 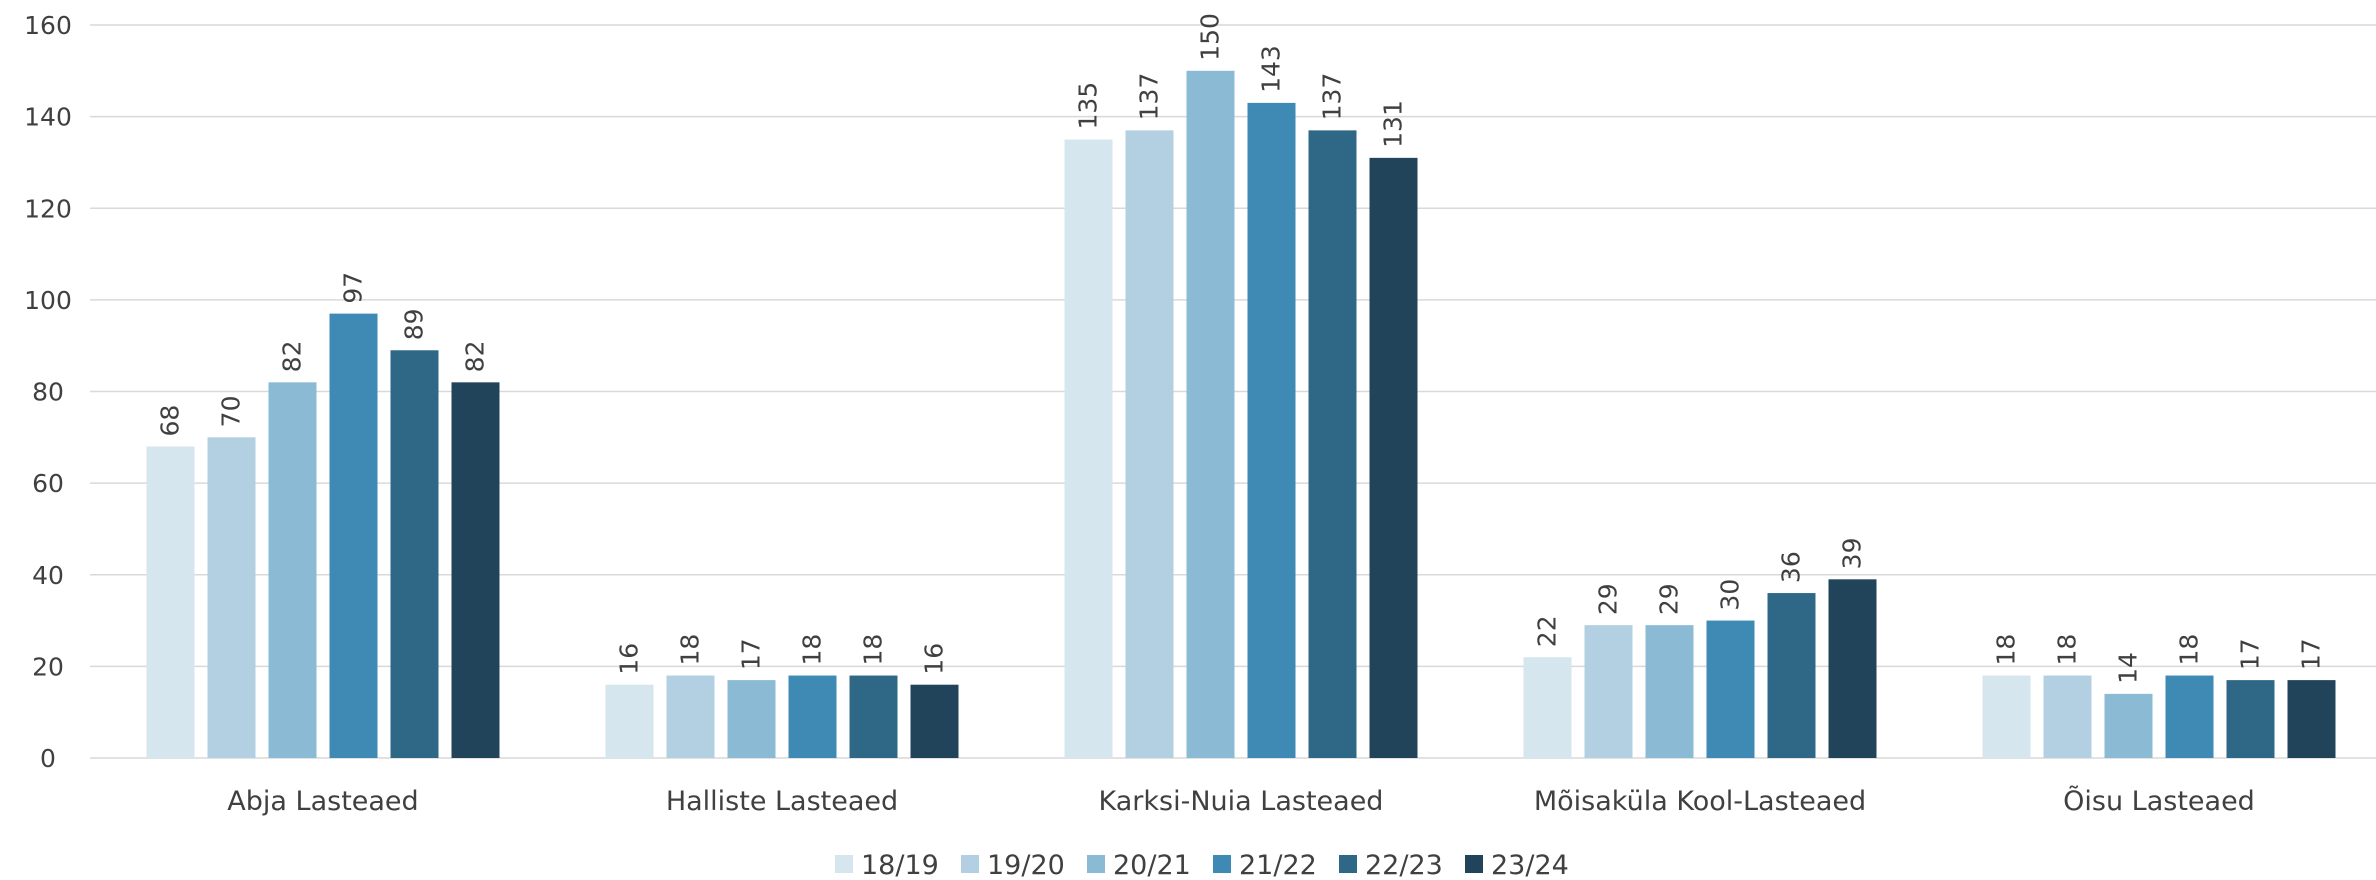 I want to click on category-label: Karksi-Nuia Lasteaed, so click(x=1241, y=801).